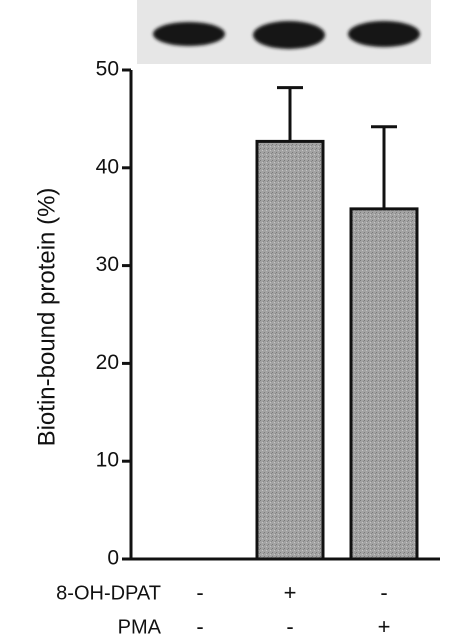 Image resolution: width=457 pixels, height=640 pixels. Describe the element at coordinates (108, 593) in the screenshot. I see `condition-label: 8-OH-DPAT` at that location.